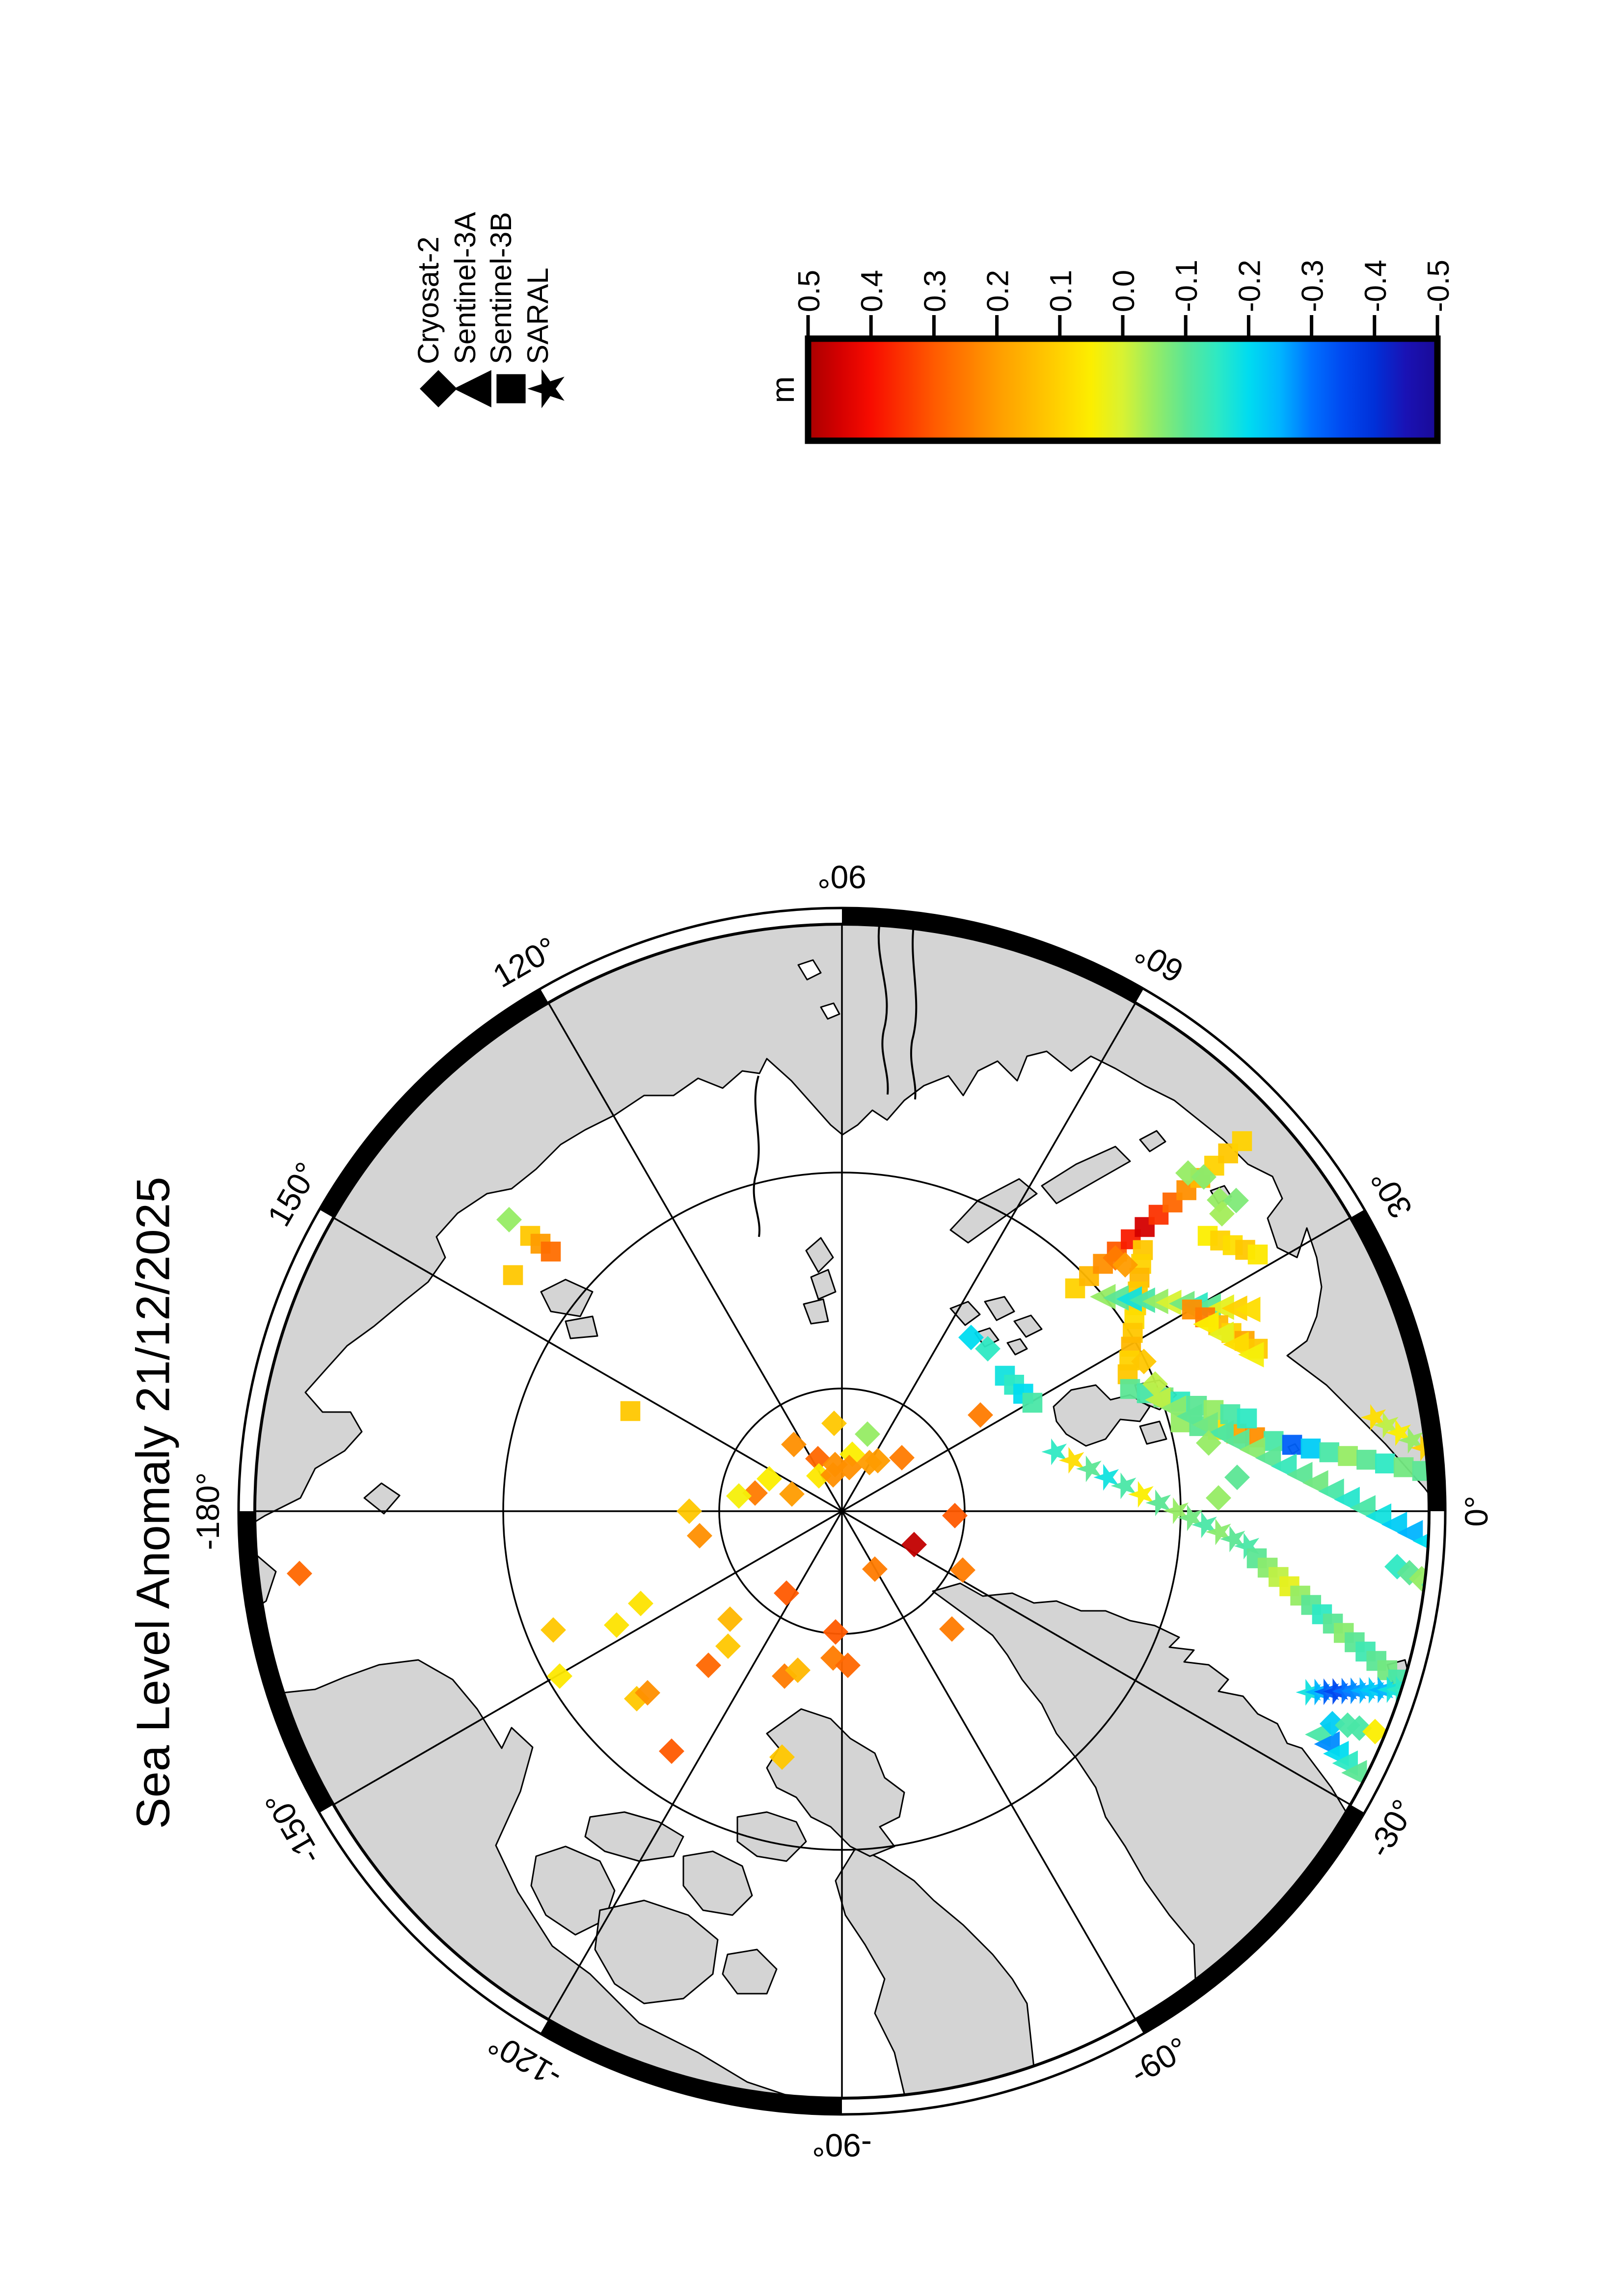 The image size is (1623, 2296). I want to click on longitude-label: -180°, so click(208, 1511).